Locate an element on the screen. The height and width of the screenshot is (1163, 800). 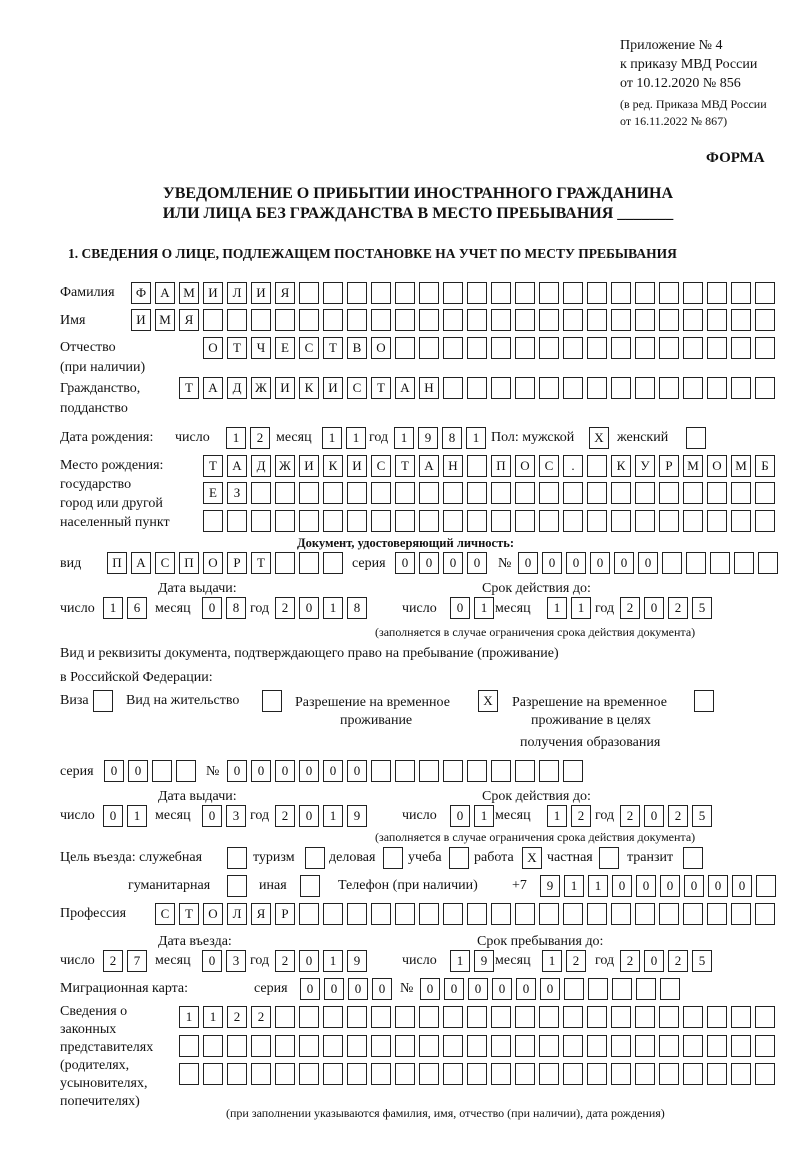
birthplace-row1-char-box: П is located at coordinates (501, 466).